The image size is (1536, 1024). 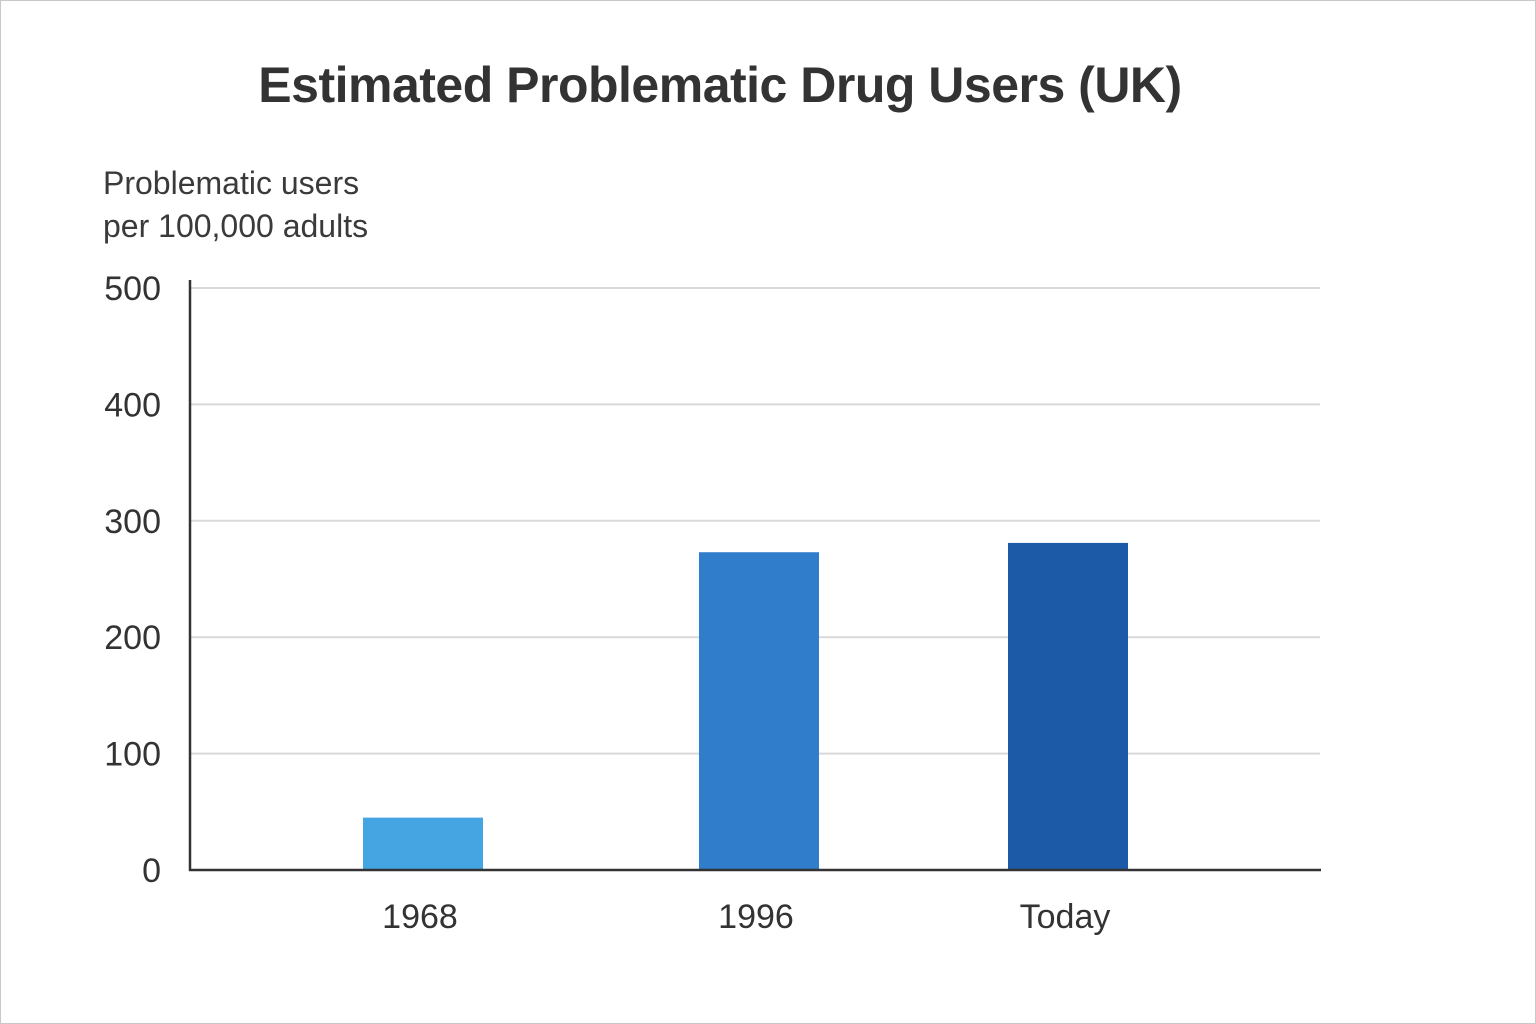 What do you see at coordinates (720, 85) in the screenshot?
I see `chart-title: Estimated Problematic Drug Users (UK)` at bounding box center [720, 85].